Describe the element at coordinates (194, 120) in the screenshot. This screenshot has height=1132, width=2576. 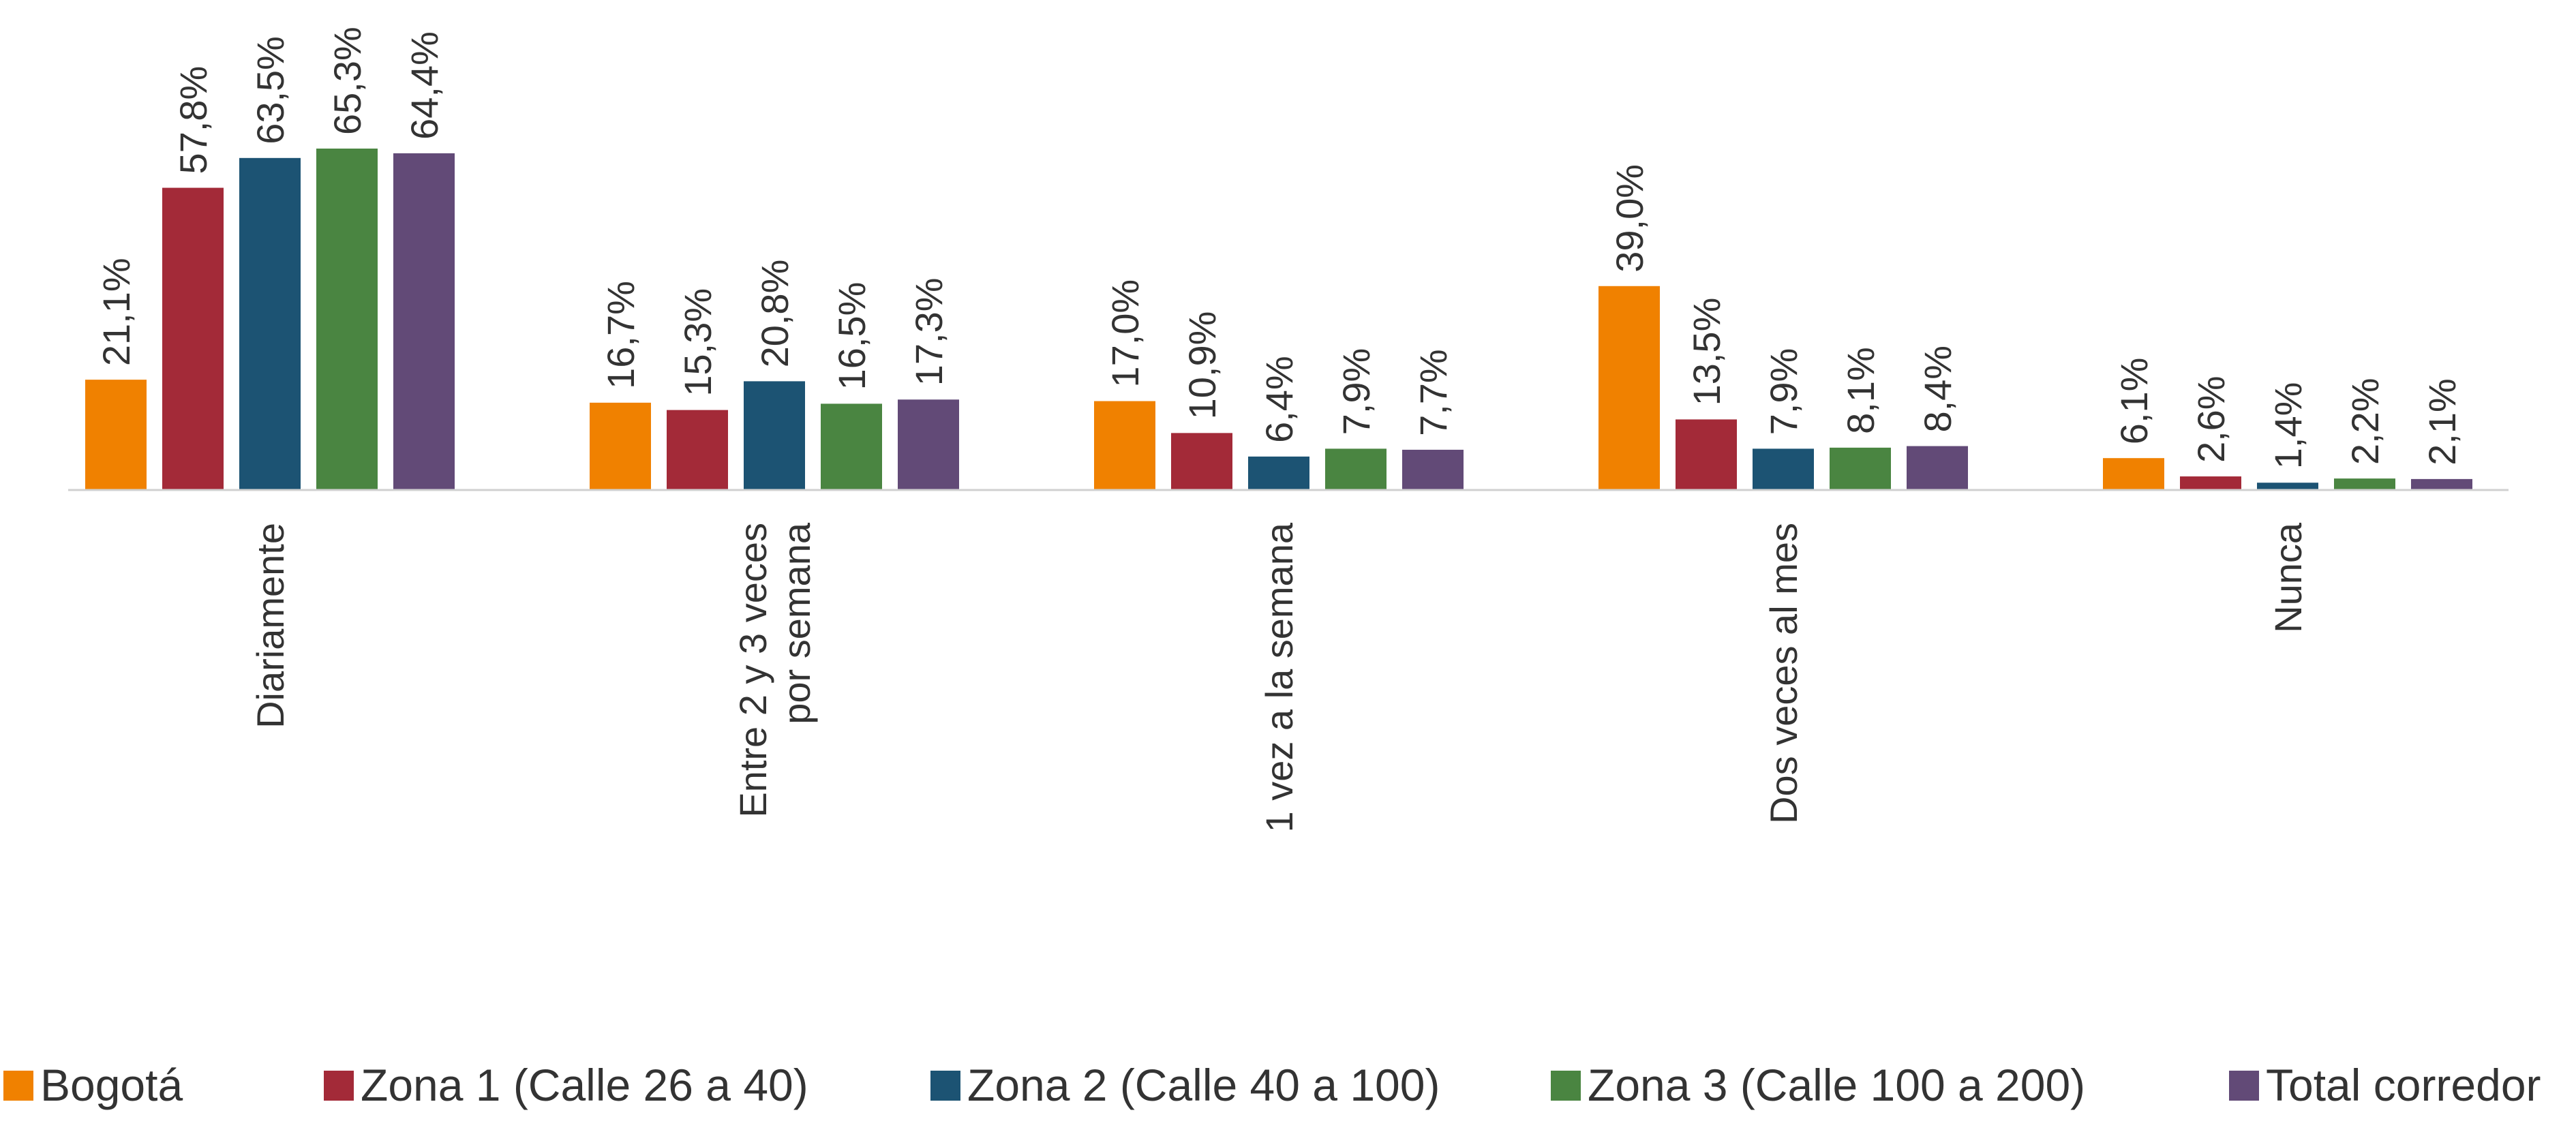
I see `data-label: 57,8%` at that location.